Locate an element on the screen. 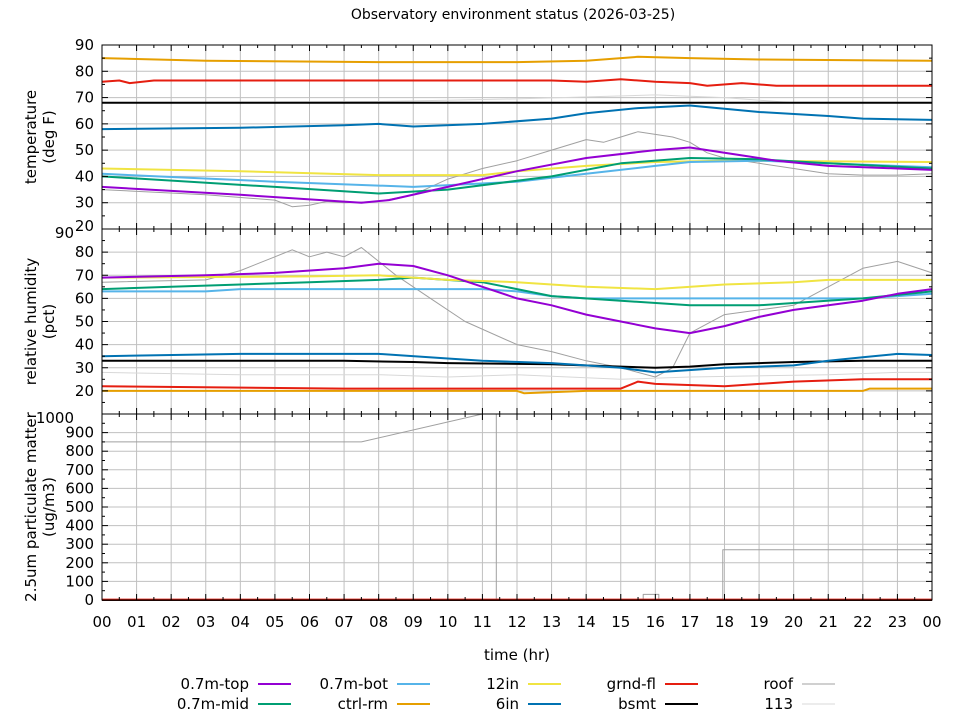 The image size is (960, 720). x-tick-label: 01 is located at coordinates (136, 622).